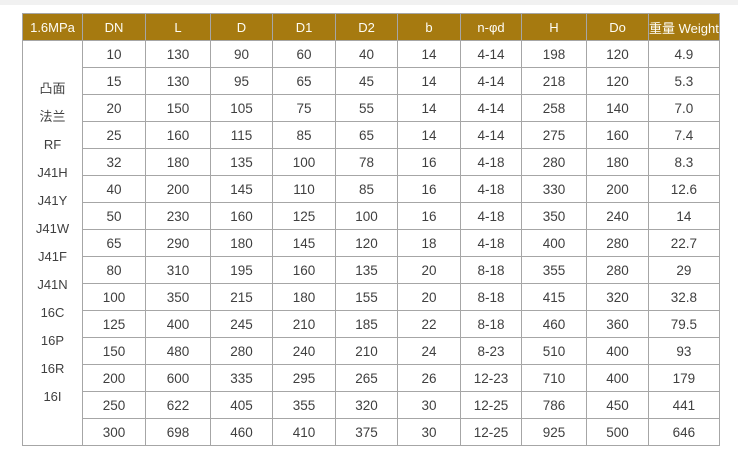 The image size is (738, 460). I want to click on spec-value-cell: 4-18, so click(491, 243).